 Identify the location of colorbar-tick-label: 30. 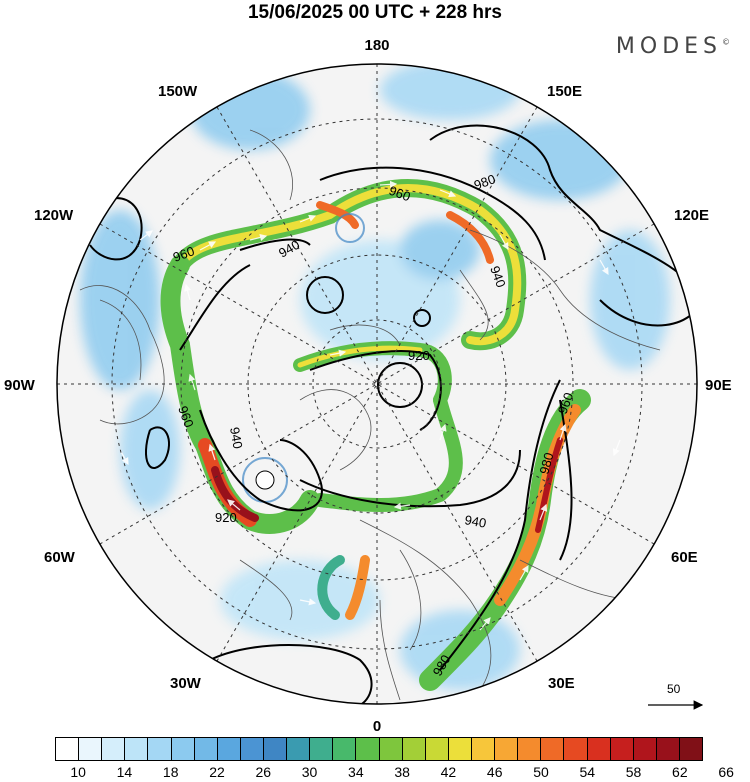
(309, 772).